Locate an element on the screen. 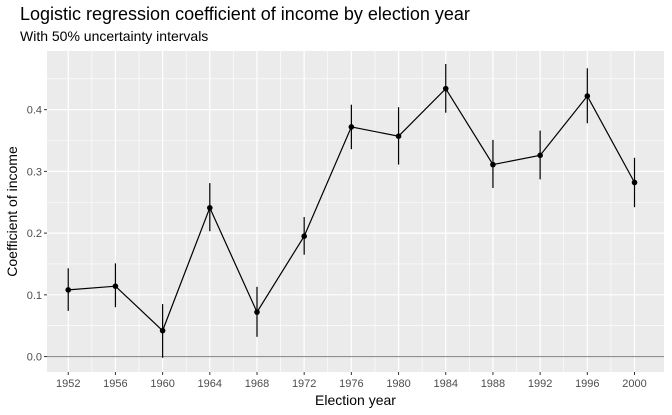 The height and width of the screenshot is (415, 672). data-point-1992 is located at coordinates (540, 155).